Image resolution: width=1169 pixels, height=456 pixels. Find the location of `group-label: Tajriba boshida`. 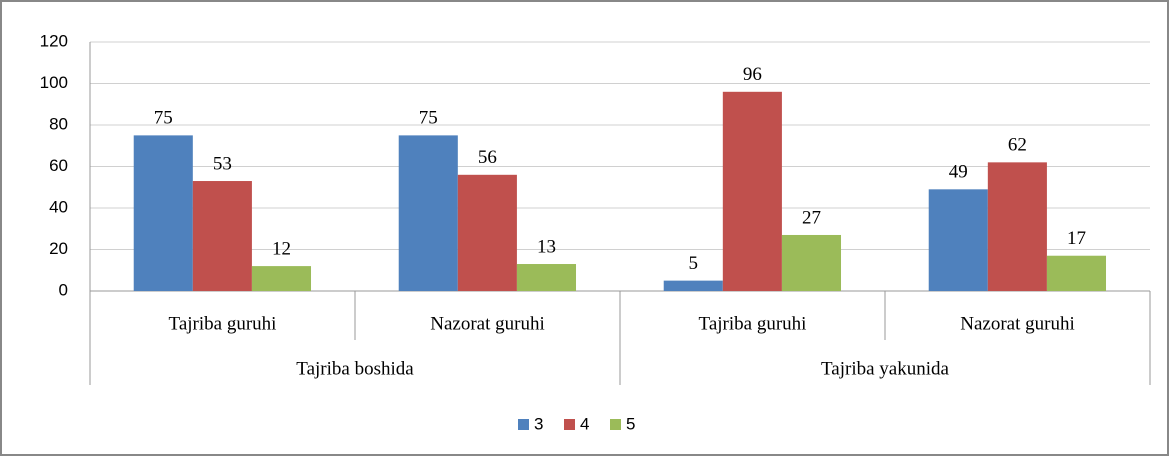

group-label: Tajriba boshida is located at coordinates (355, 368).